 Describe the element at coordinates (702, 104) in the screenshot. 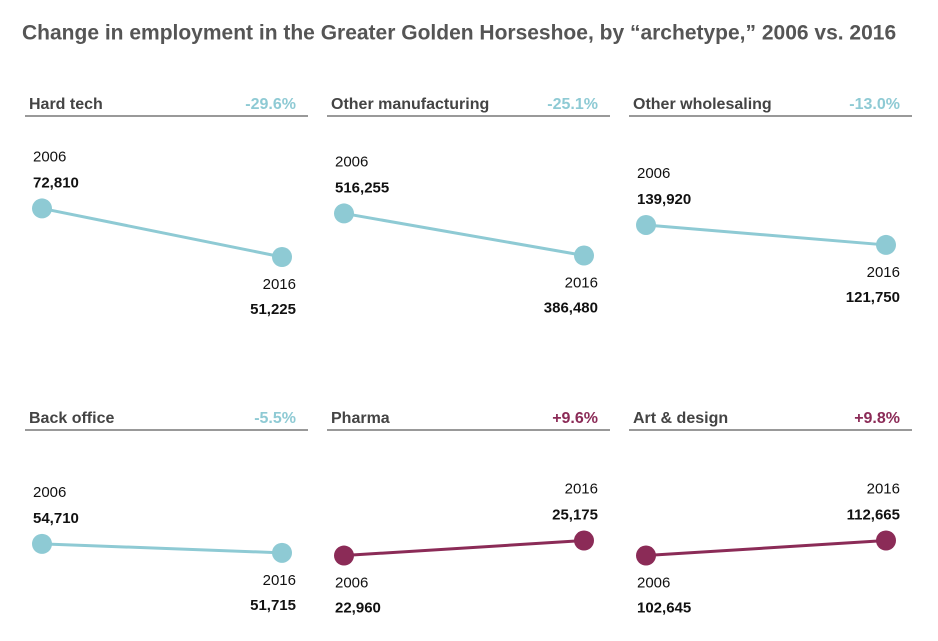

I see `panel-title: Other wholesaling` at that location.